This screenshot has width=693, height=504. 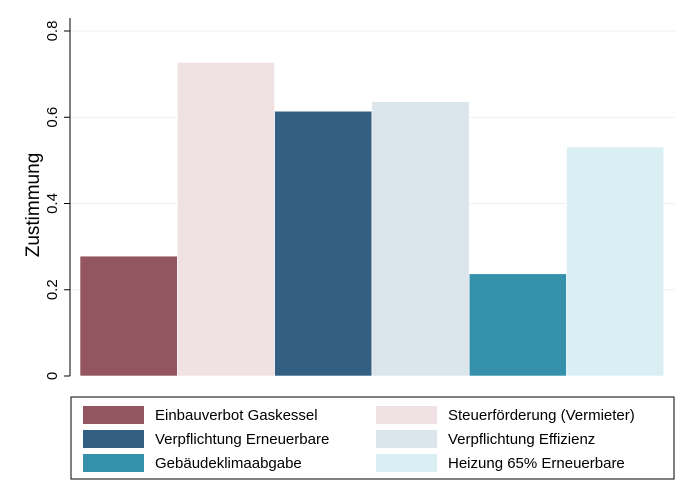 I want to click on legend-label: Heizung 65% Erneuerbare, so click(x=536, y=463).